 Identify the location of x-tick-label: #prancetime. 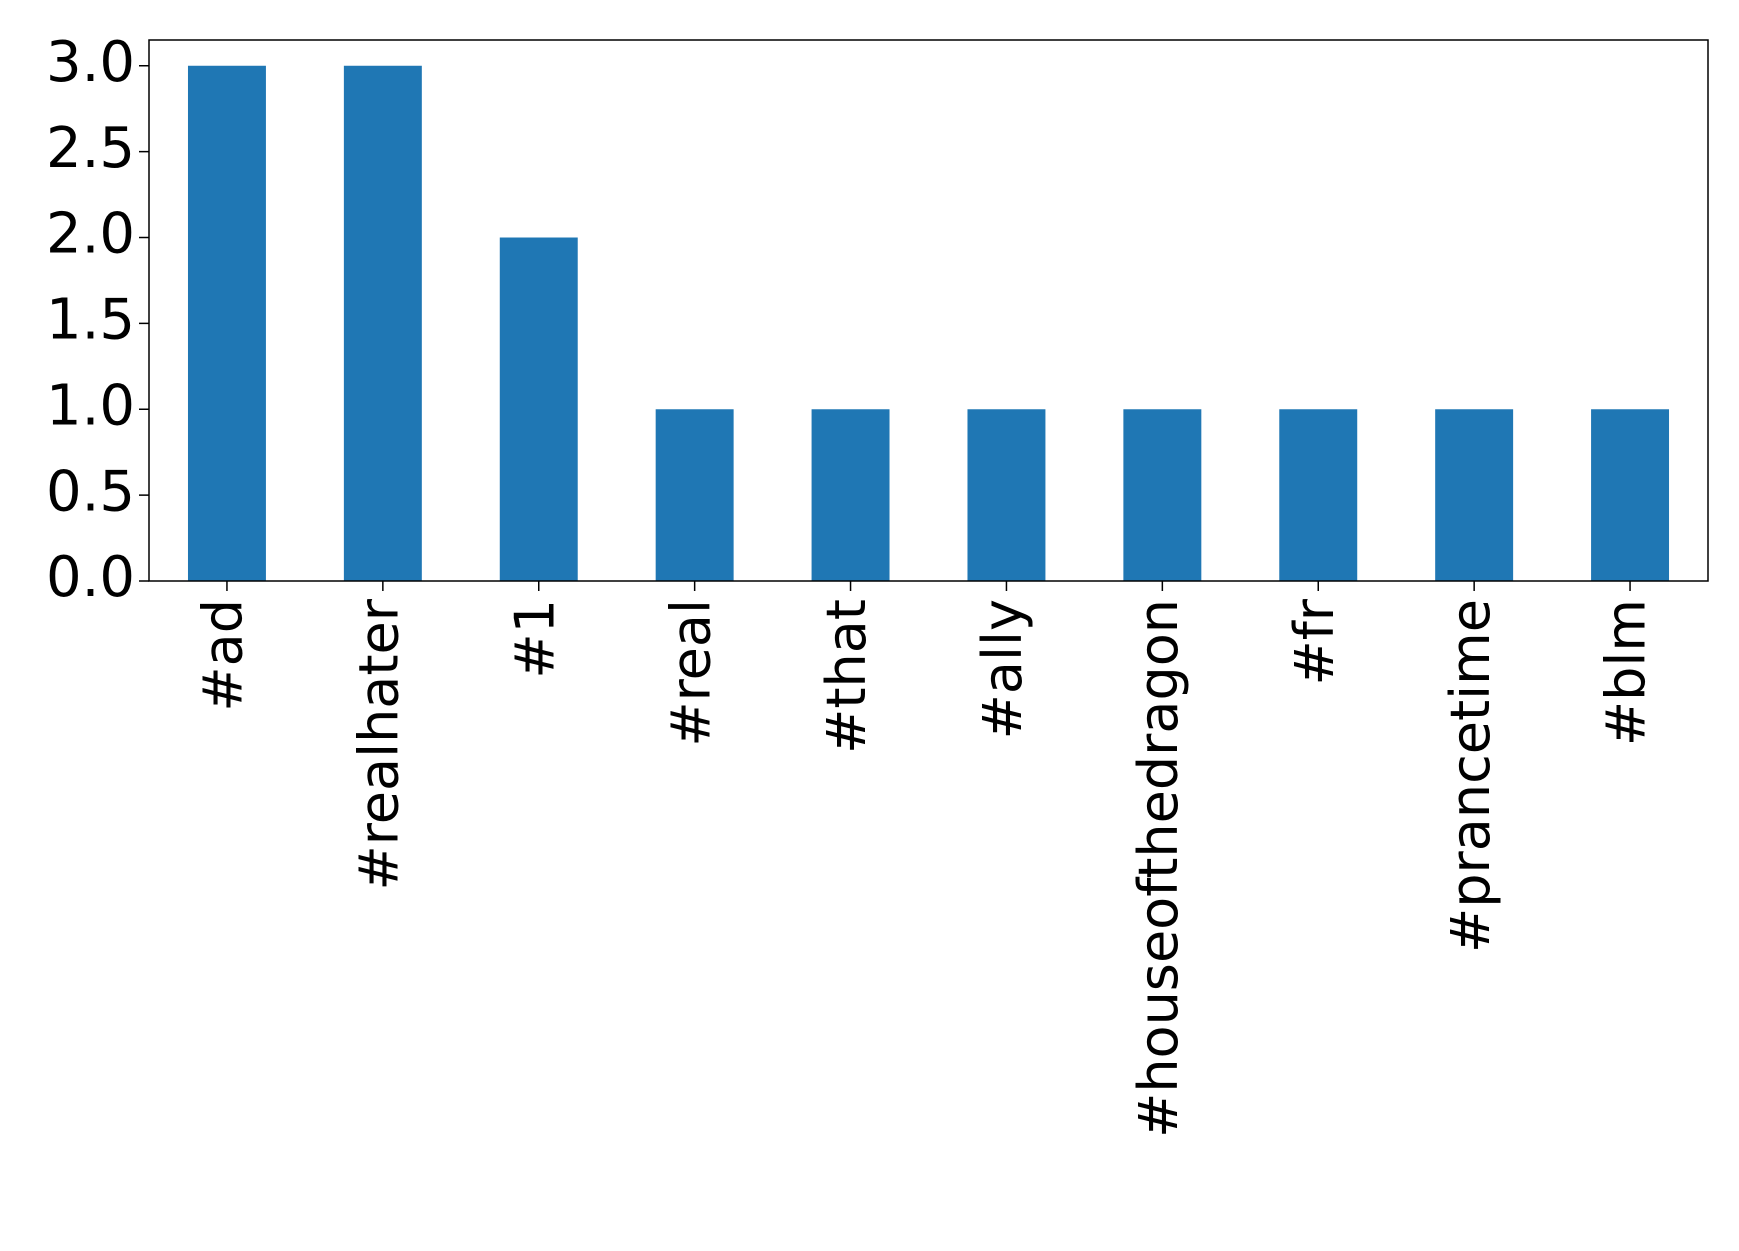
(1470, 776).